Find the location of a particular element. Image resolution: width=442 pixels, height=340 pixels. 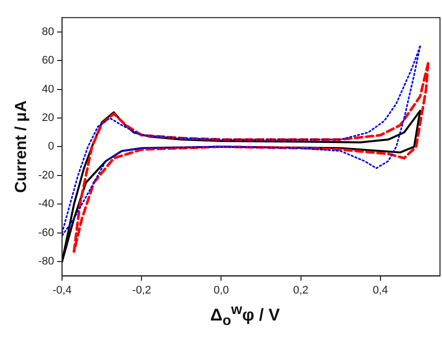

x-tick-label: -0,2 is located at coordinates (142, 290).